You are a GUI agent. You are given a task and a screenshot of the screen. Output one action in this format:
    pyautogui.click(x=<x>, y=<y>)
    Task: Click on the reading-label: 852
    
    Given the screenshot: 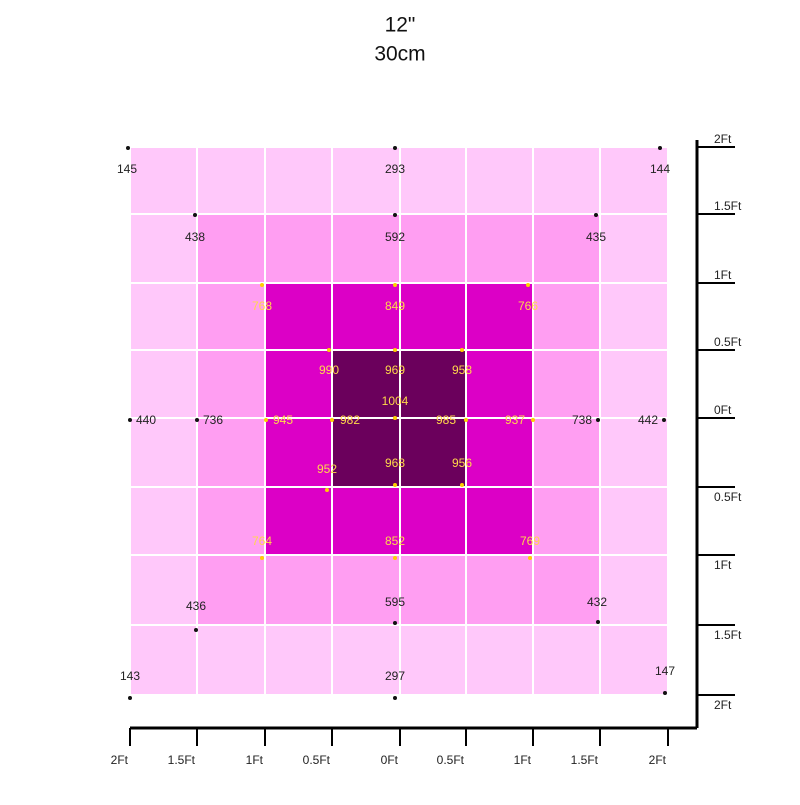 What is the action you would take?
    pyautogui.click(x=395, y=541)
    